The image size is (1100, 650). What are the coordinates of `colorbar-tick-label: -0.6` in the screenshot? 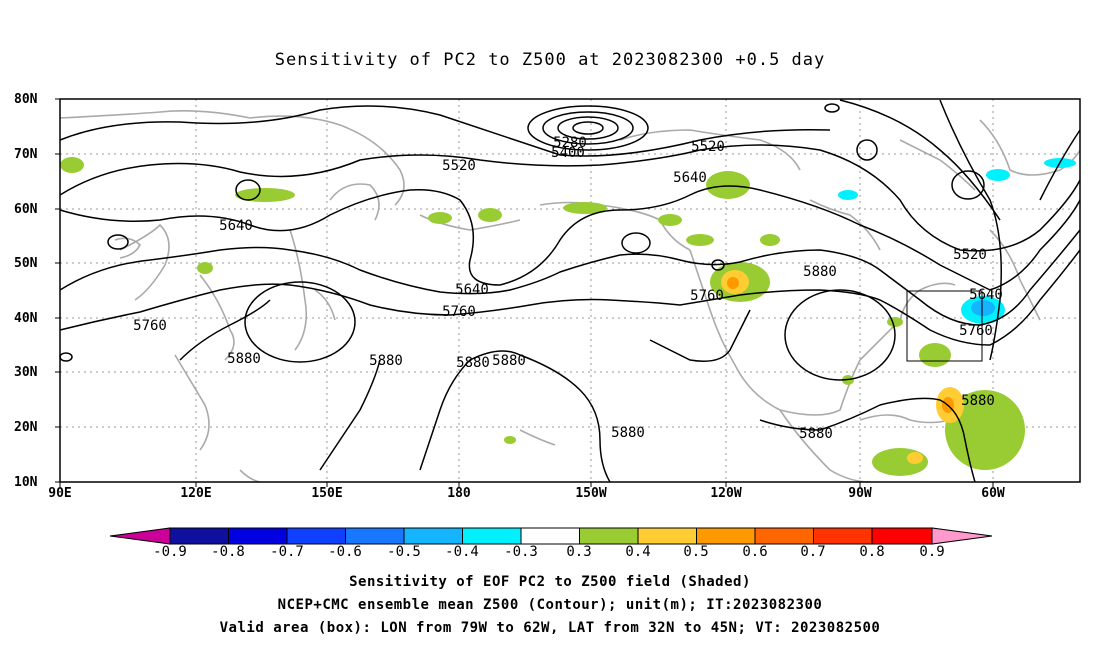 It's located at (345, 552).